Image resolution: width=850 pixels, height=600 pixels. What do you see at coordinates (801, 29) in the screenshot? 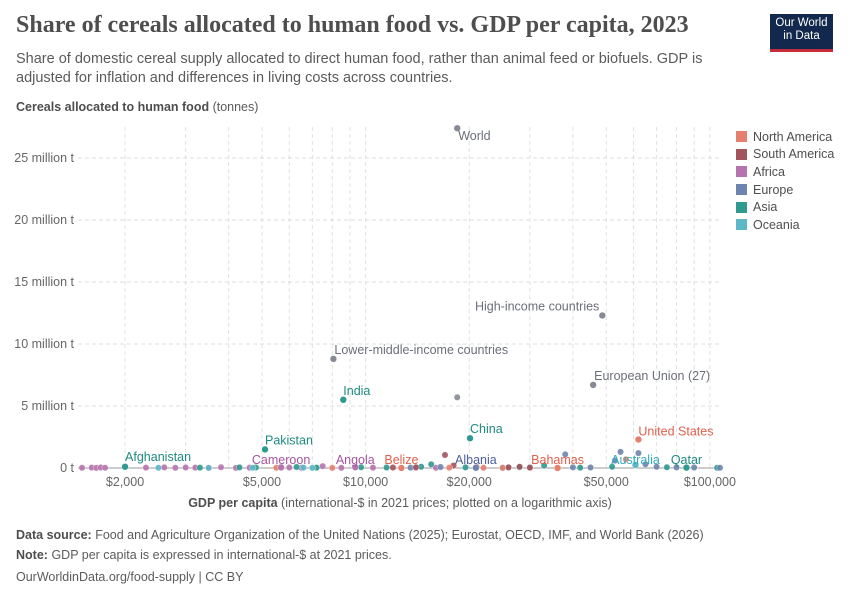
I see `logo-text: Our World in Data` at bounding box center [801, 29].